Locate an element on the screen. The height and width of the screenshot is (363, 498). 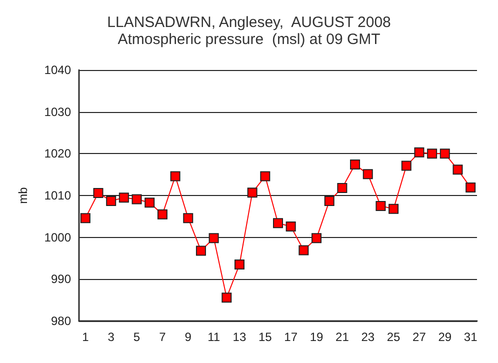
y-tick-label: 1020 is located at coordinates (58, 153).